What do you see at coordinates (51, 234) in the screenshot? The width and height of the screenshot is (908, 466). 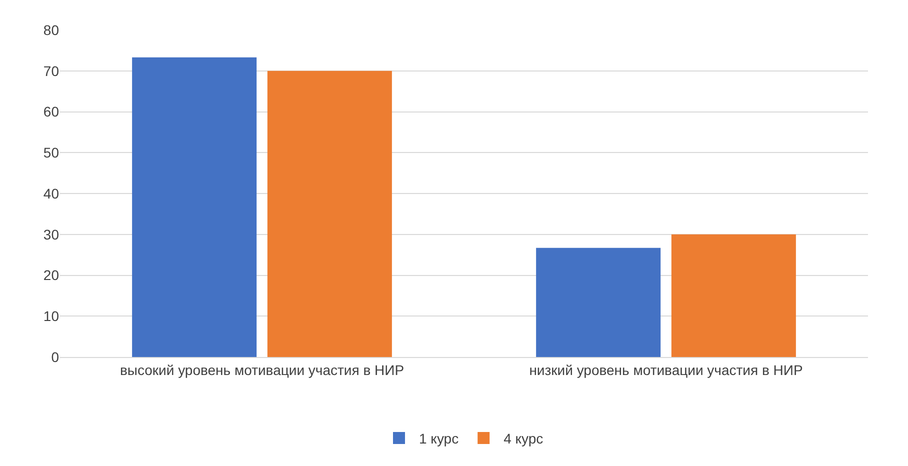 I see `y-tick-label: 30` at bounding box center [51, 234].